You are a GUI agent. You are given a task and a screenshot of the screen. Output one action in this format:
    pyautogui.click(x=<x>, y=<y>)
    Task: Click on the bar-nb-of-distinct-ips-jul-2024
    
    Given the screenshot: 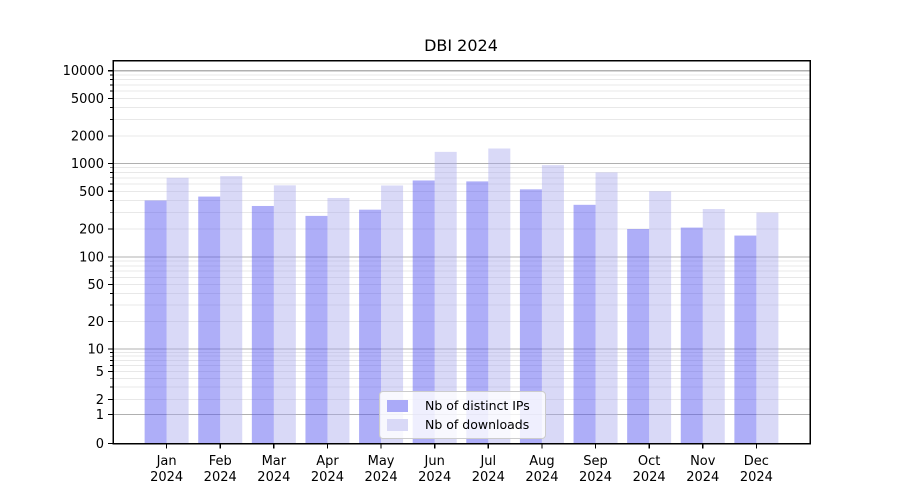 What is the action you would take?
    pyautogui.click(x=477, y=312)
    